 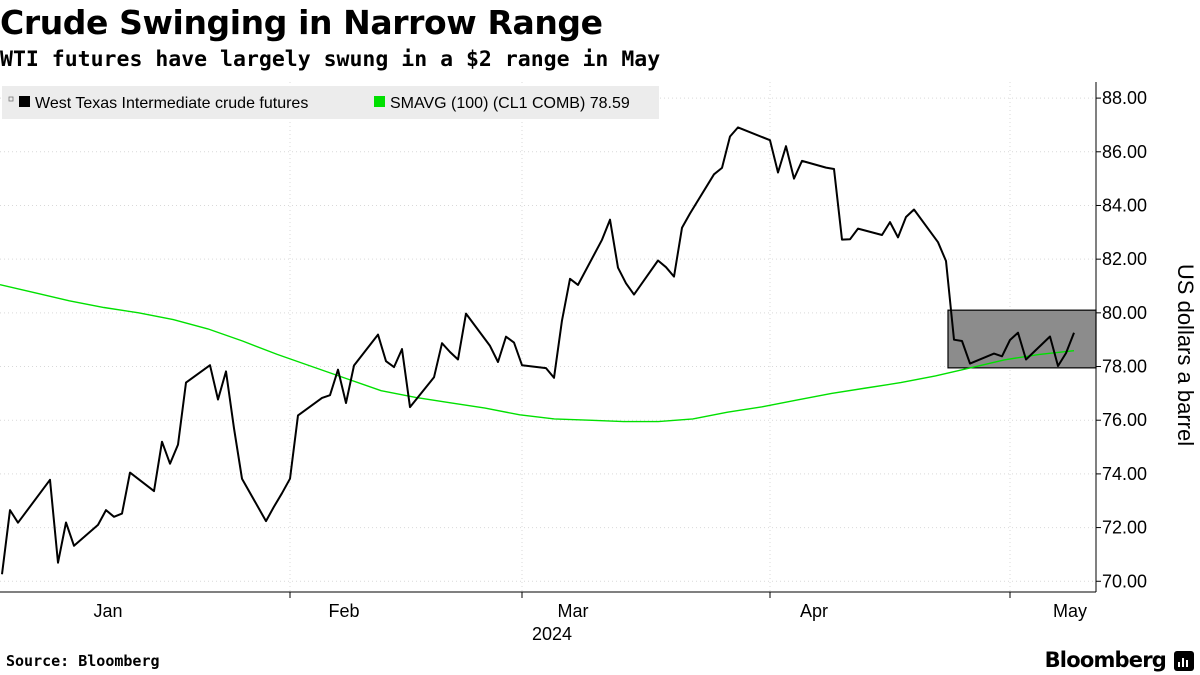 I want to click on y-tick-label-7: 84.00, so click(x=1124, y=205).